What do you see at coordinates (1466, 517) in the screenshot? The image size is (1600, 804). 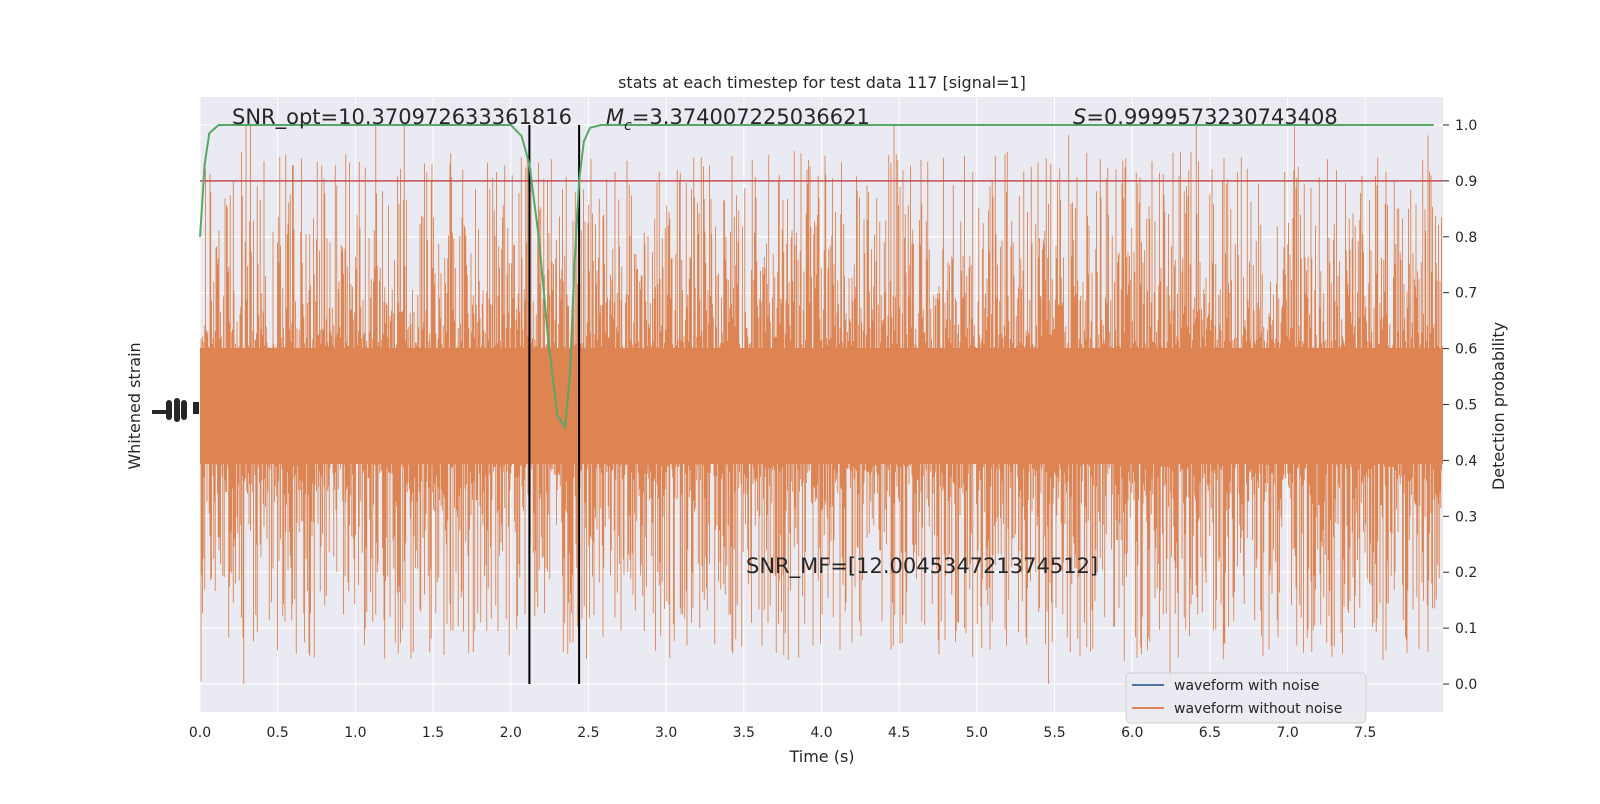 I see `right-tick-label: 0.3` at bounding box center [1466, 517].